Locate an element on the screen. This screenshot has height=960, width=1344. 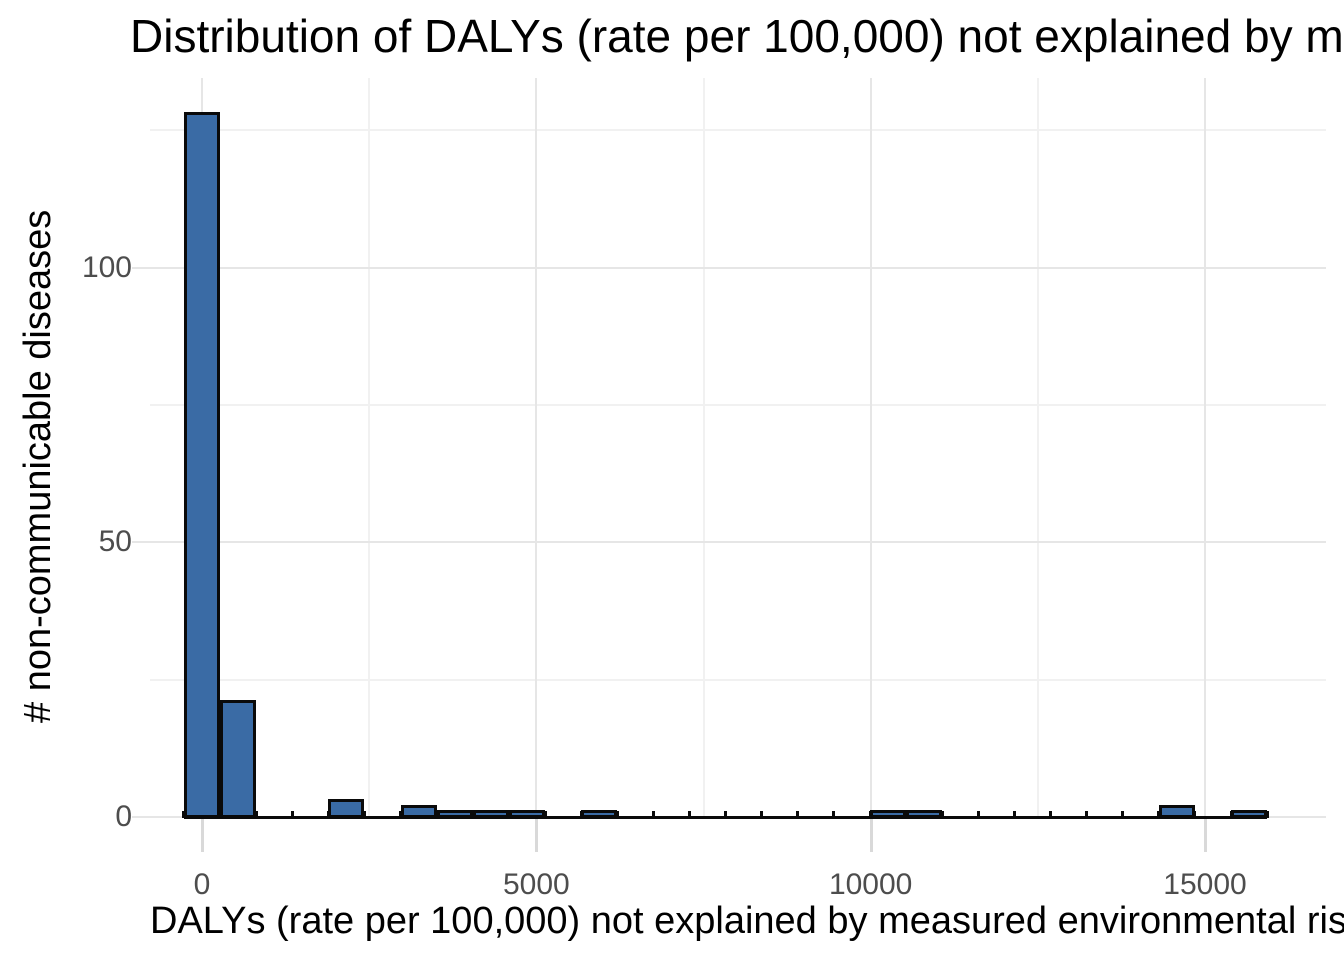
x-tick-label: 5000 is located at coordinates (536, 884).